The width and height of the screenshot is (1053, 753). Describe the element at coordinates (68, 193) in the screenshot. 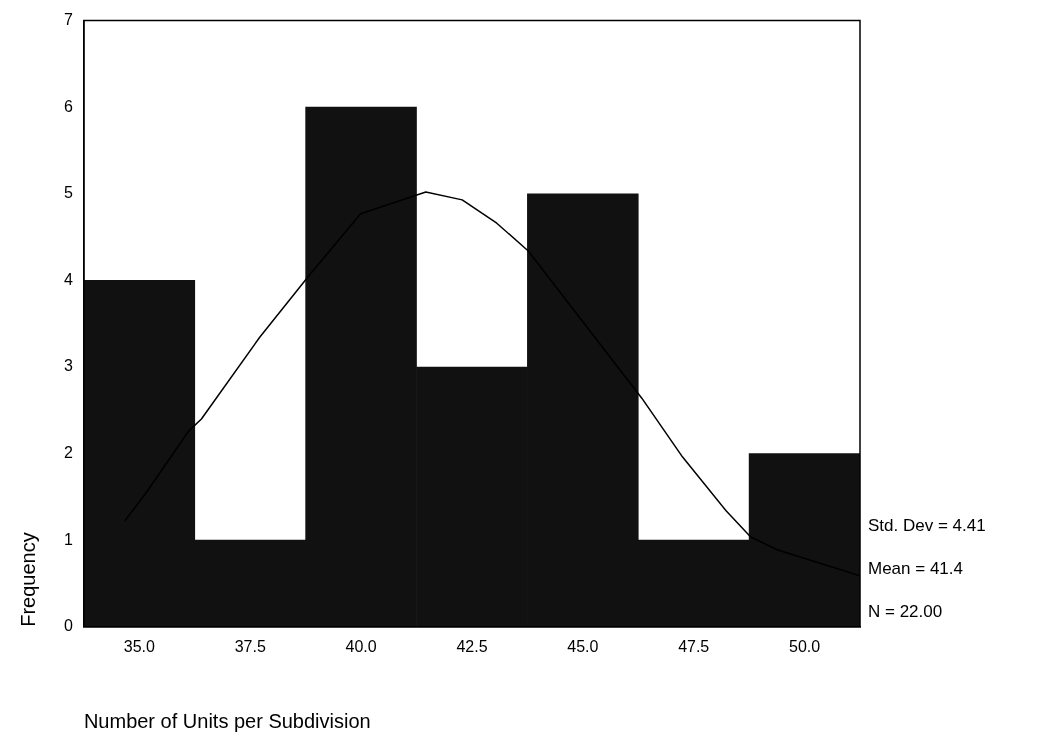

I see `y-tick-label: 5` at that location.